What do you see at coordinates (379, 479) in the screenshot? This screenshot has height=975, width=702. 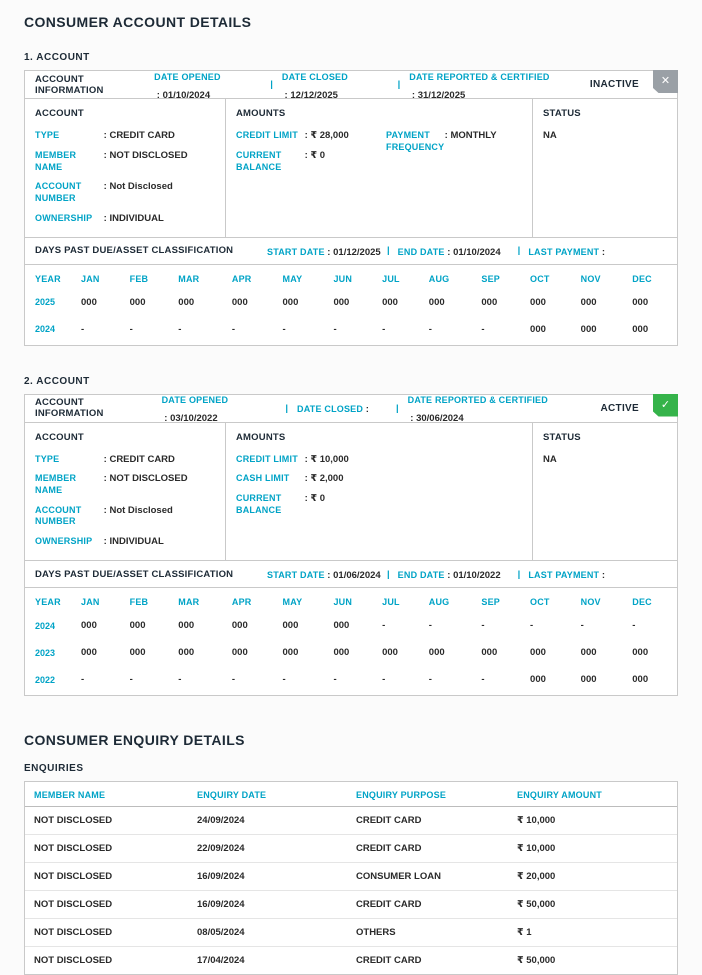 I see `cash-limit-field: CASH LIMIT ₹ 2,000` at bounding box center [379, 479].